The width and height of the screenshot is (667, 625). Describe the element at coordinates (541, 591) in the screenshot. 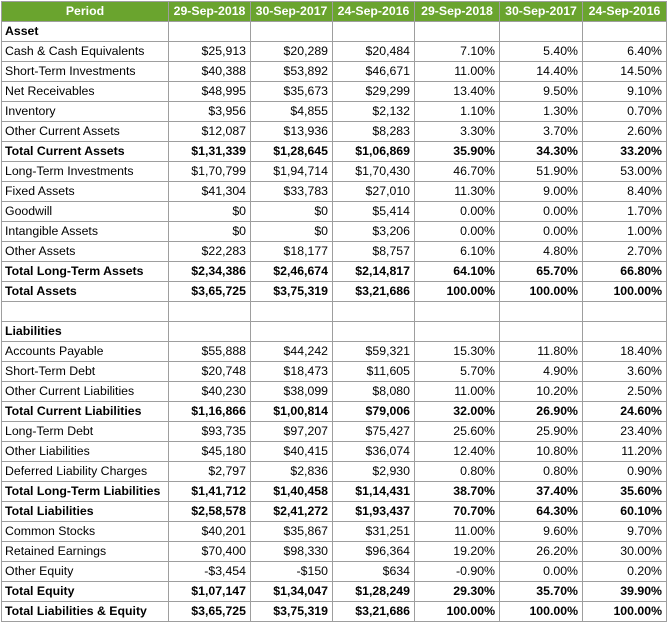

I see `percent-cell: 35.70%` at that location.